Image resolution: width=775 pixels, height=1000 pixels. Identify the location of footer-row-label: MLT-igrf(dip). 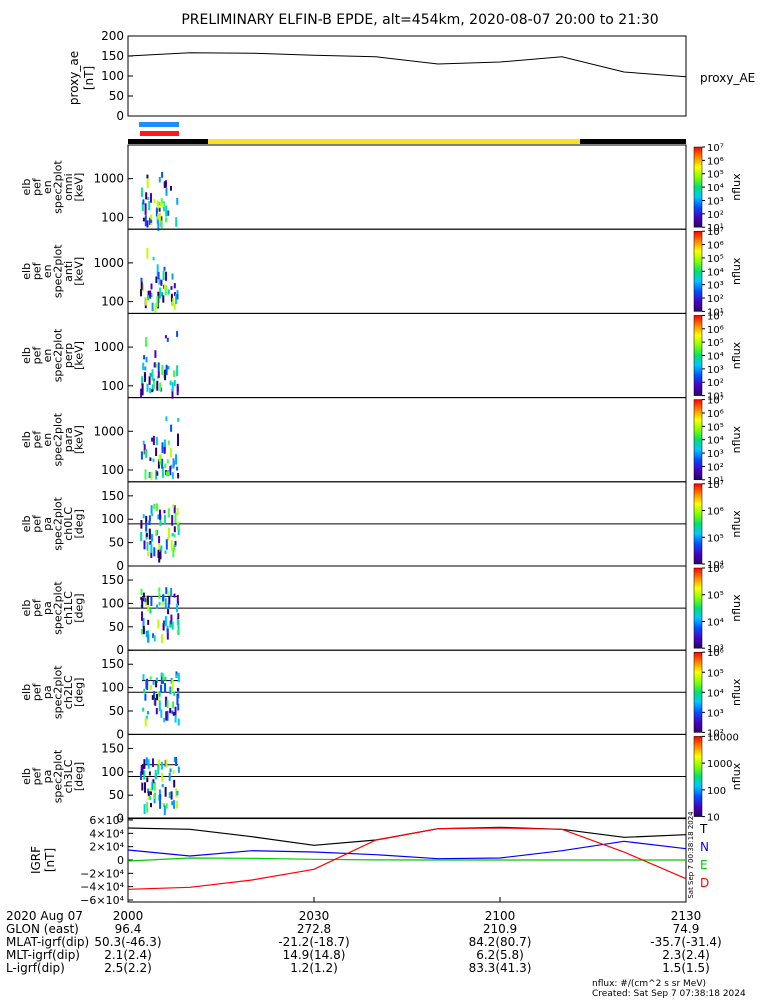
(43, 955).